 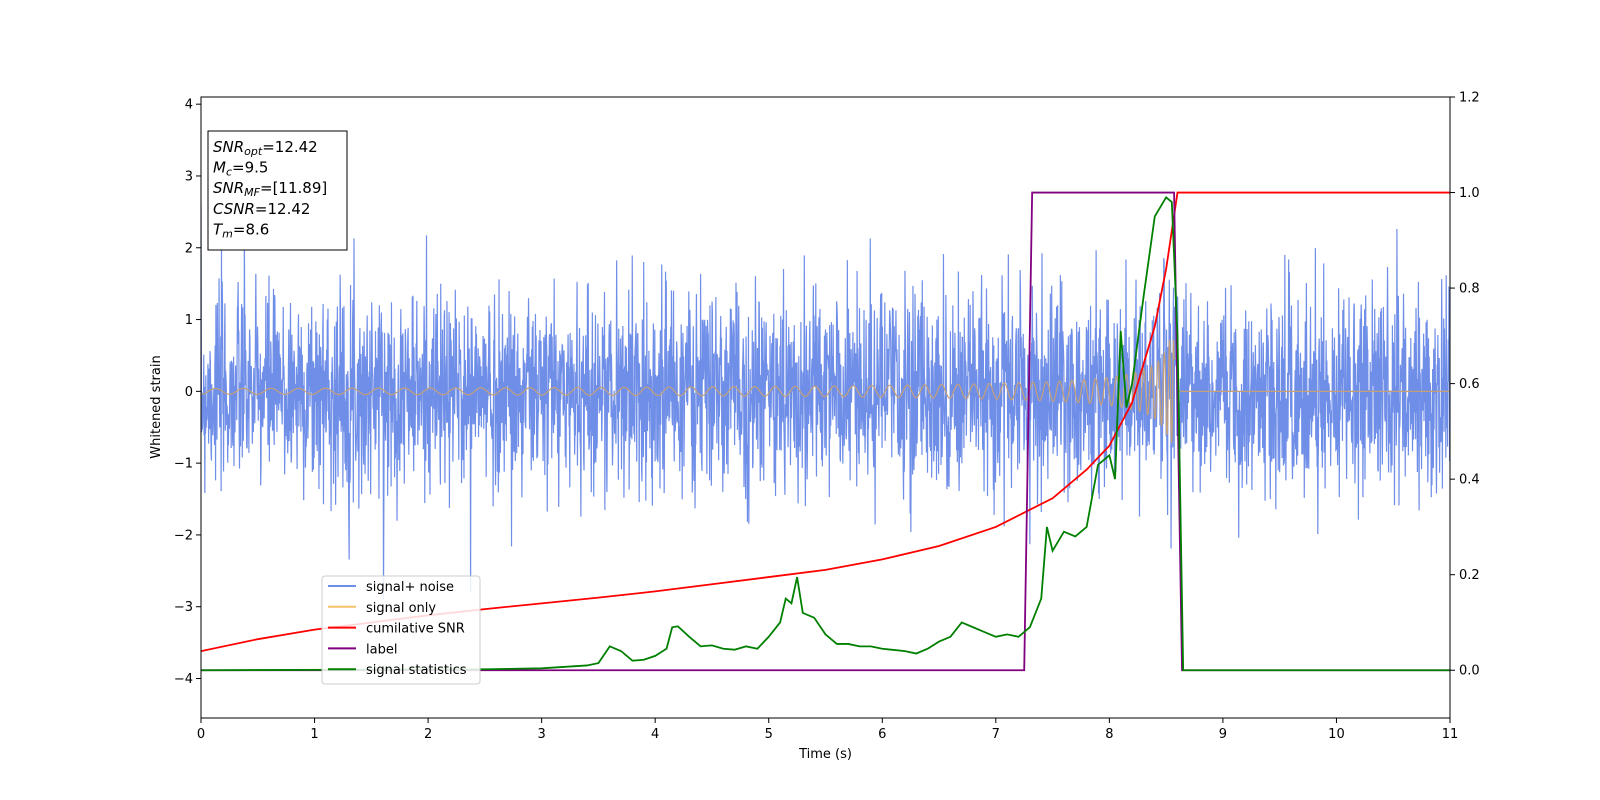 I want to click on y-tick-label: 2, so click(x=189, y=248).